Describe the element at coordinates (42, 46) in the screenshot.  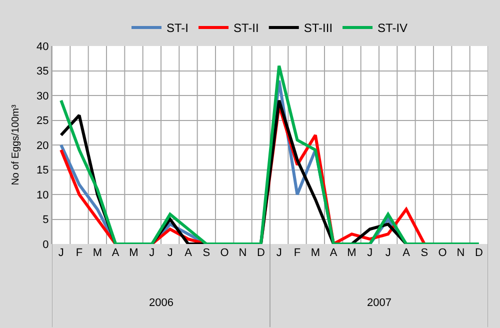
I see `y-tick-label: 40` at that location.